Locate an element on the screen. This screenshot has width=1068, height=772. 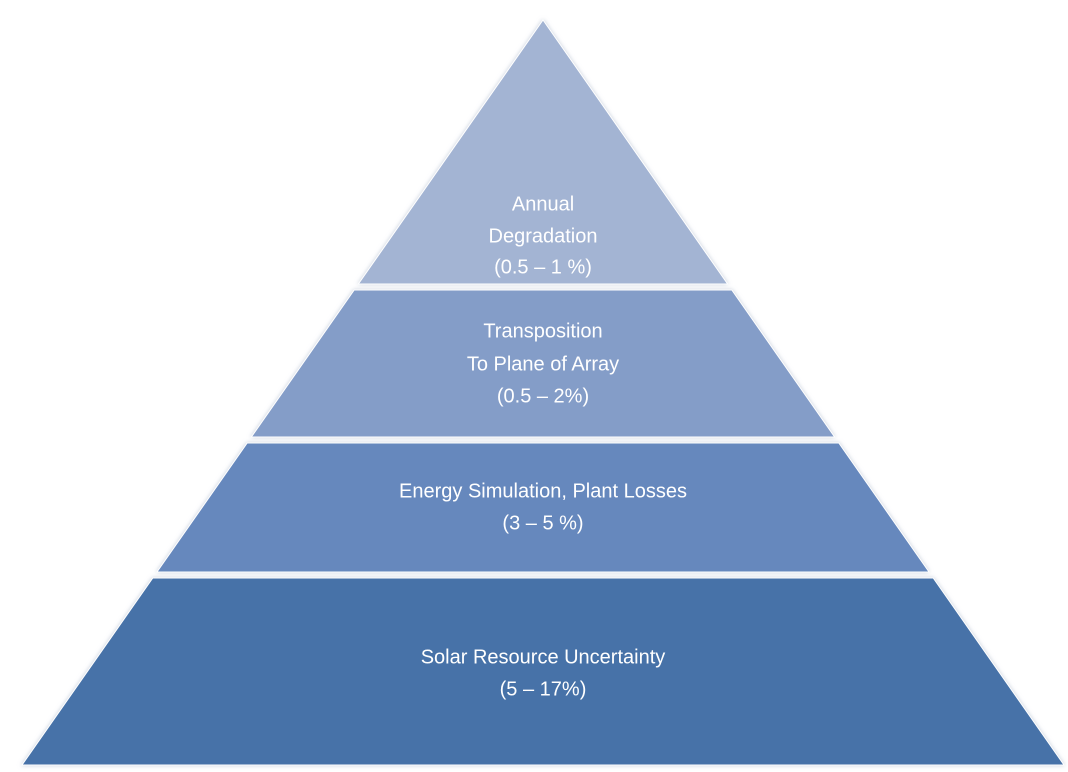
layer-label: (0.5 – 2%) is located at coordinates (543, 396).